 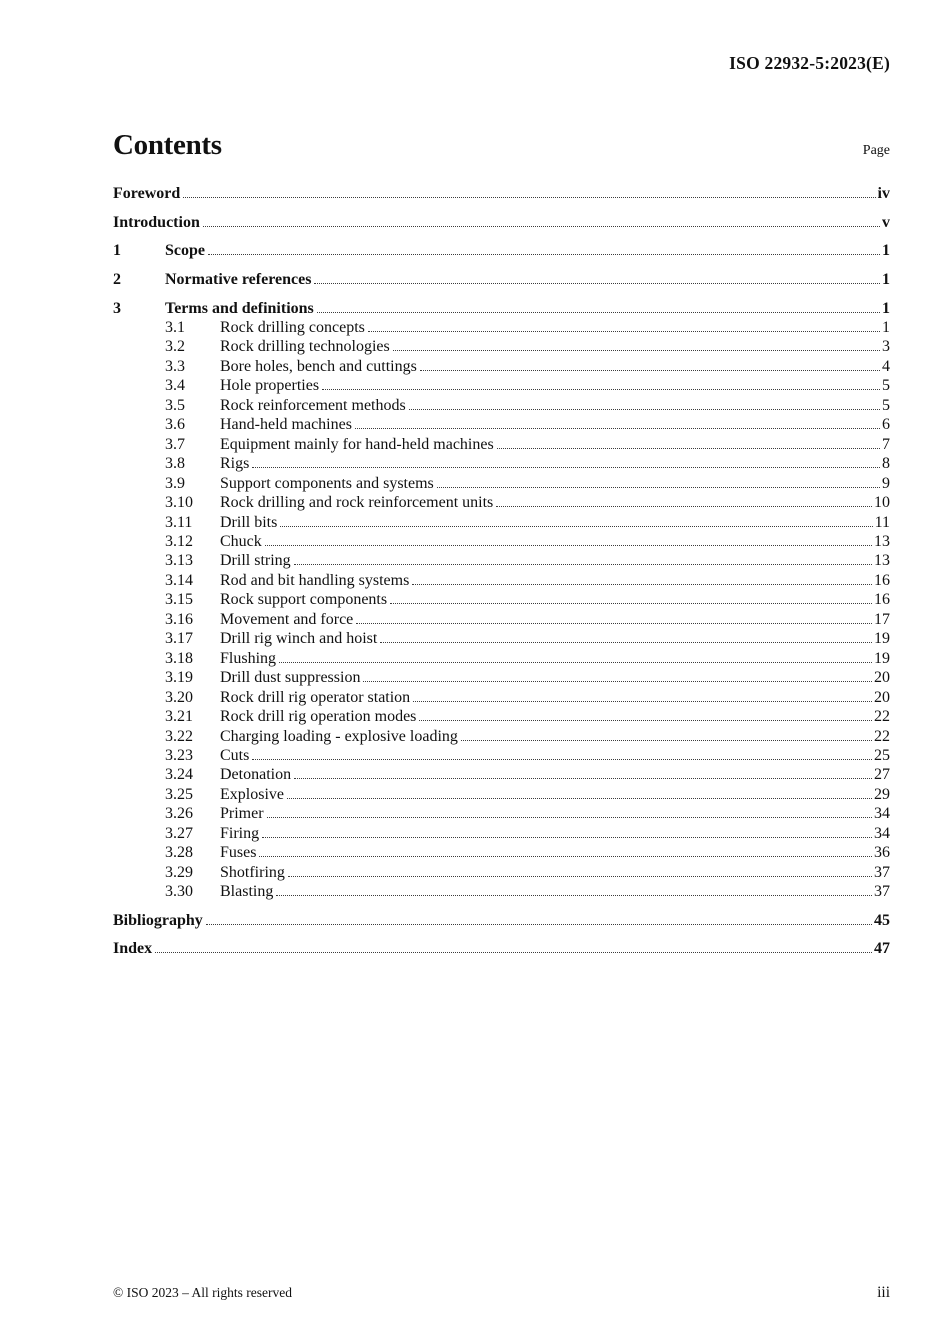 I want to click on toc-entry: 3.8 Rigs 8, so click(x=501, y=463).